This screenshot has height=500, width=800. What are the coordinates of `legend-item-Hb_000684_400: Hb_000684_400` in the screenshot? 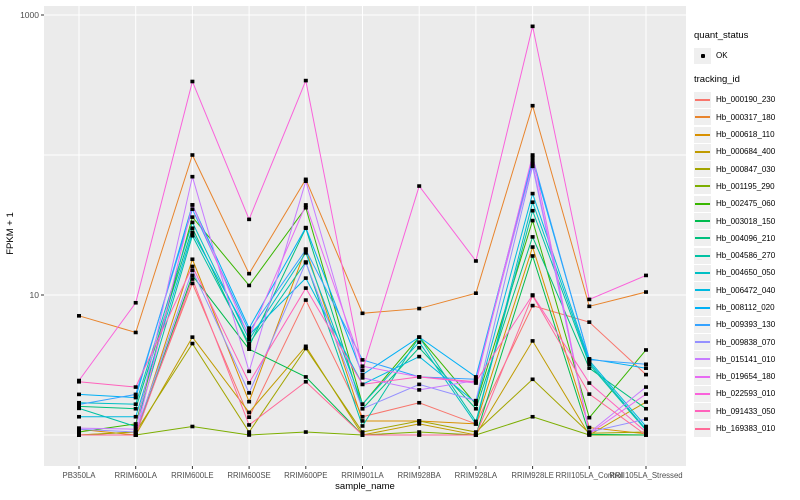 It's located at (746, 151).